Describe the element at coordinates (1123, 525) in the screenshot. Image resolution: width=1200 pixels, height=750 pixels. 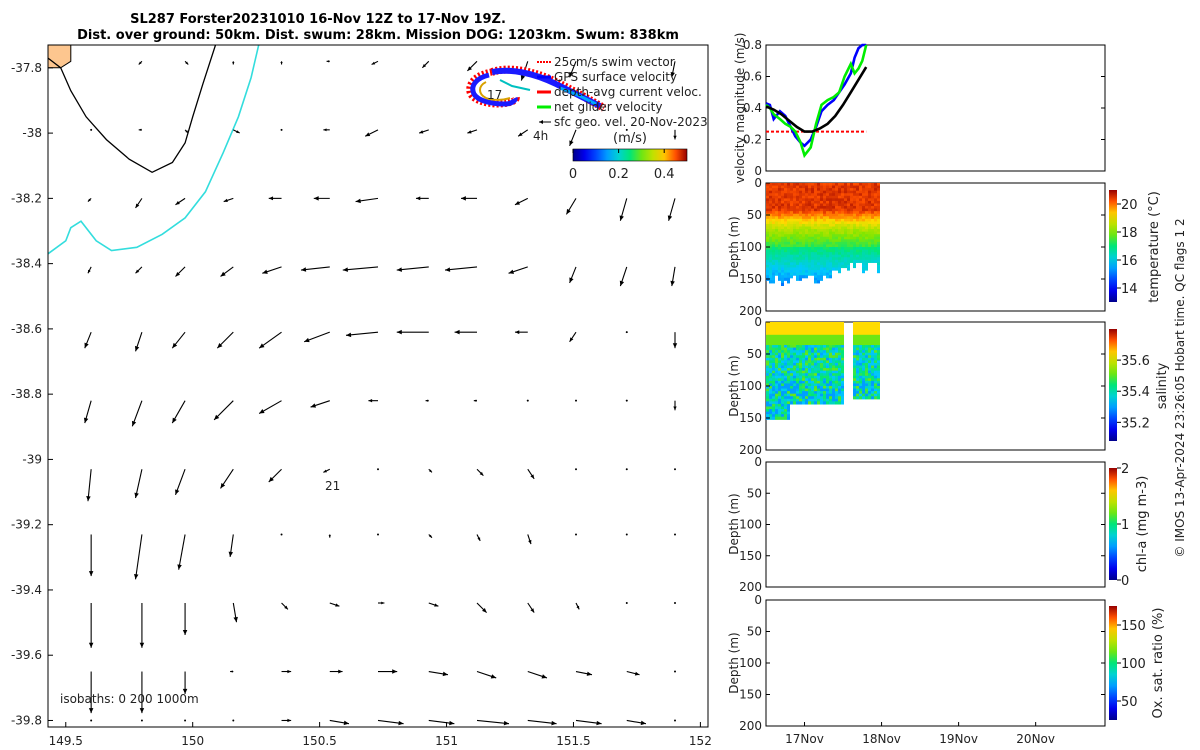
I see `chla-colorbar-ticks: 012` at that location.